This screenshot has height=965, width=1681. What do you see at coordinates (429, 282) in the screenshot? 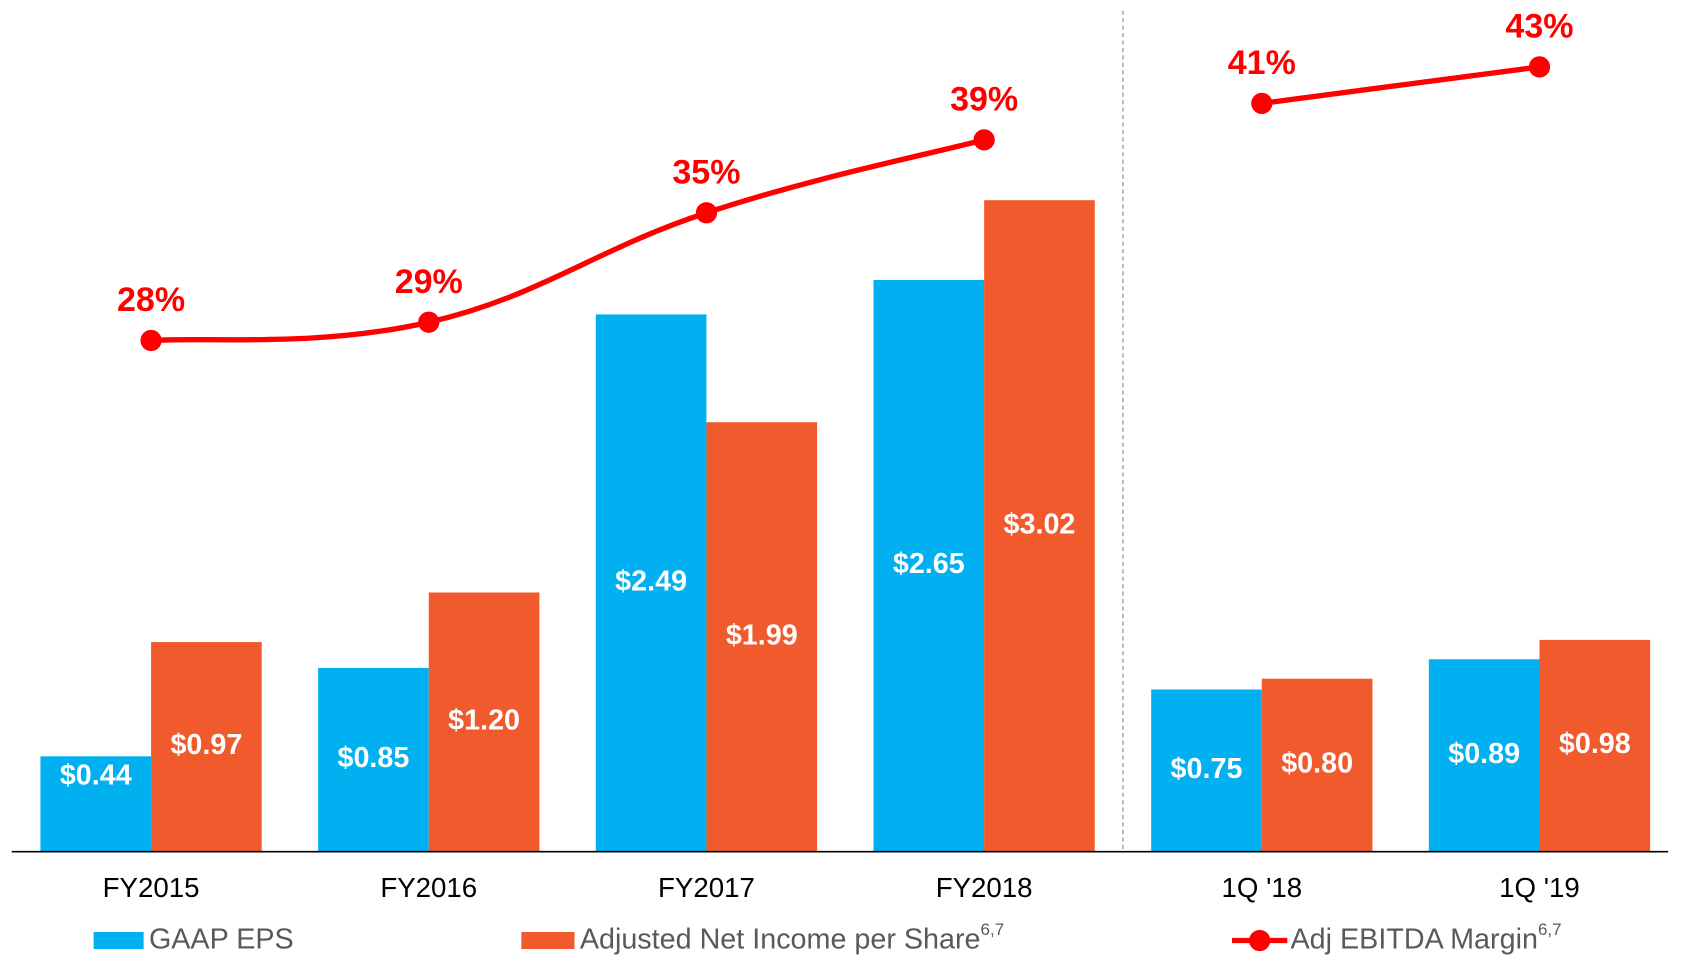
I see `line-value-label: 29%` at bounding box center [429, 282].